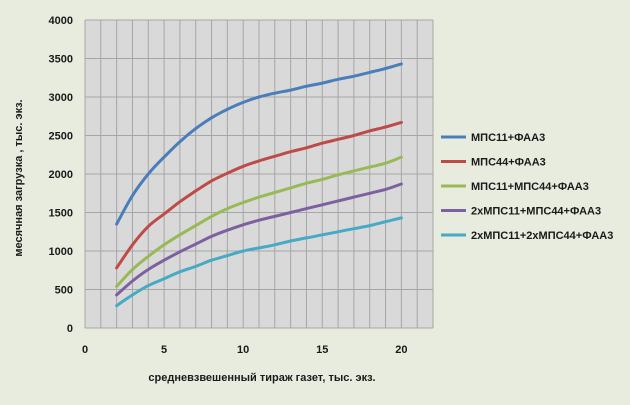  What do you see at coordinates (243, 350) in the screenshot?
I see `x-tick-label: 10` at bounding box center [243, 350].